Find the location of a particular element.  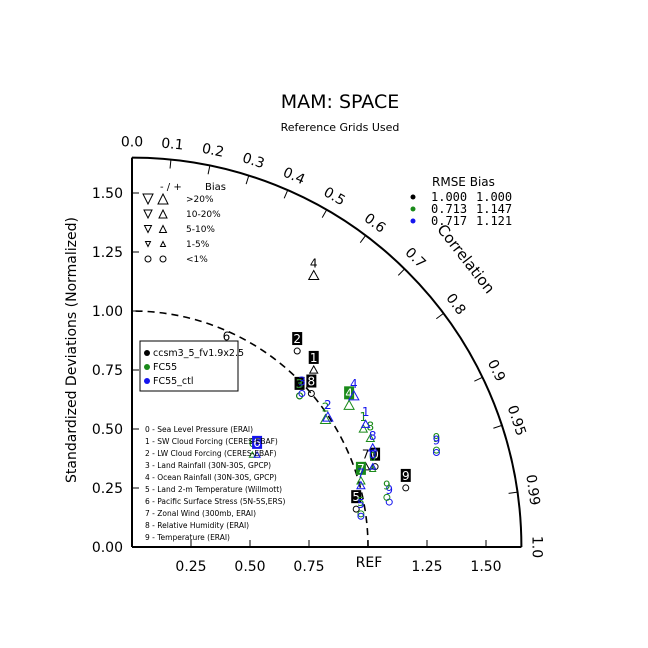

variable-legend-item: 2 - LW Cloud Forcing (CERES-EBAF) is located at coordinates (211, 453).